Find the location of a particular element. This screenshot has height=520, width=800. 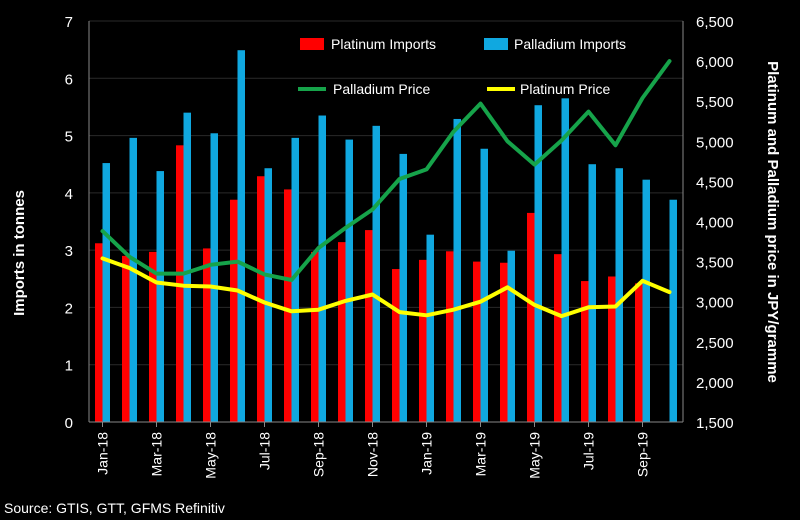

x-tick-sep-19: Sep-19 is located at coordinates (643, 454).